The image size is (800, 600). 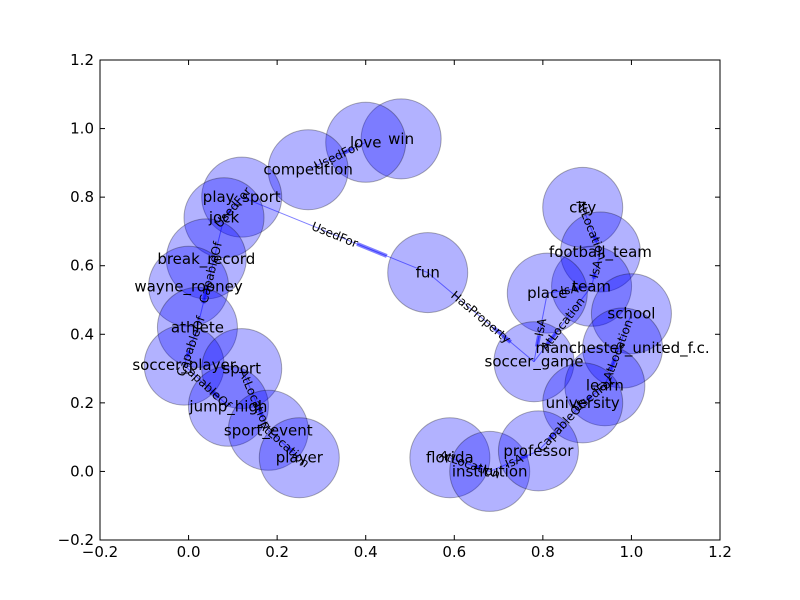 I want to click on node-label: manchester_united_f.c., so click(x=622, y=348).